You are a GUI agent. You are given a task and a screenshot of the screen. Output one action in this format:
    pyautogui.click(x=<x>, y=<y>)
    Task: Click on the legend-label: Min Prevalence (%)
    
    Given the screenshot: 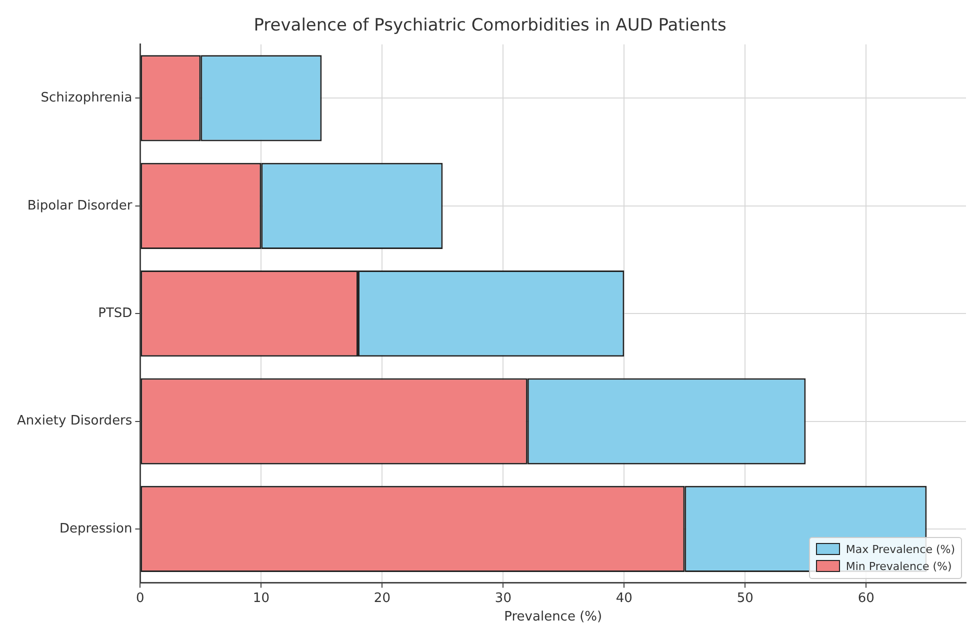 What is the action you would take?
    pyautogui.click(x=899, y=566)
    